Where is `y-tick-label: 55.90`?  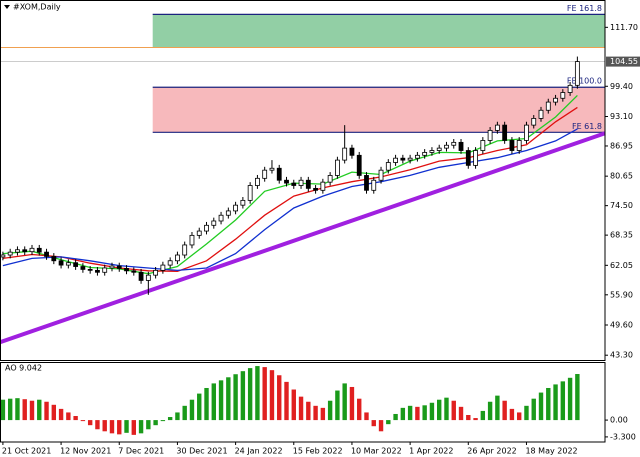
y-tick-label: 55.90 is located at coordinates (621, 294).